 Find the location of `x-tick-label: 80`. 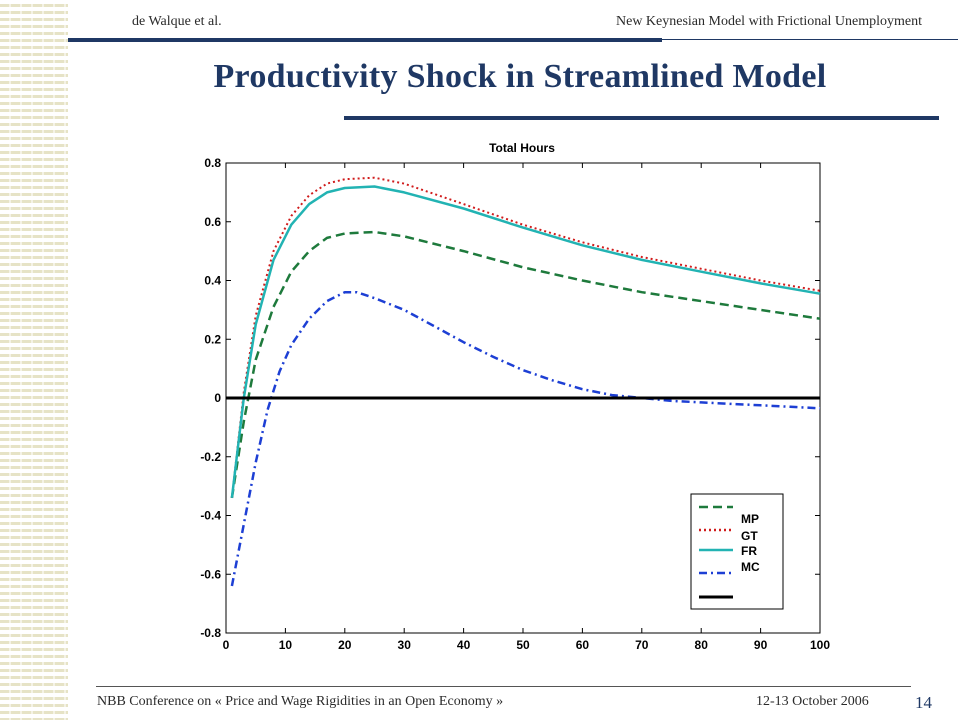

x-tick-label: 80 is located at coordinates (702, 645).